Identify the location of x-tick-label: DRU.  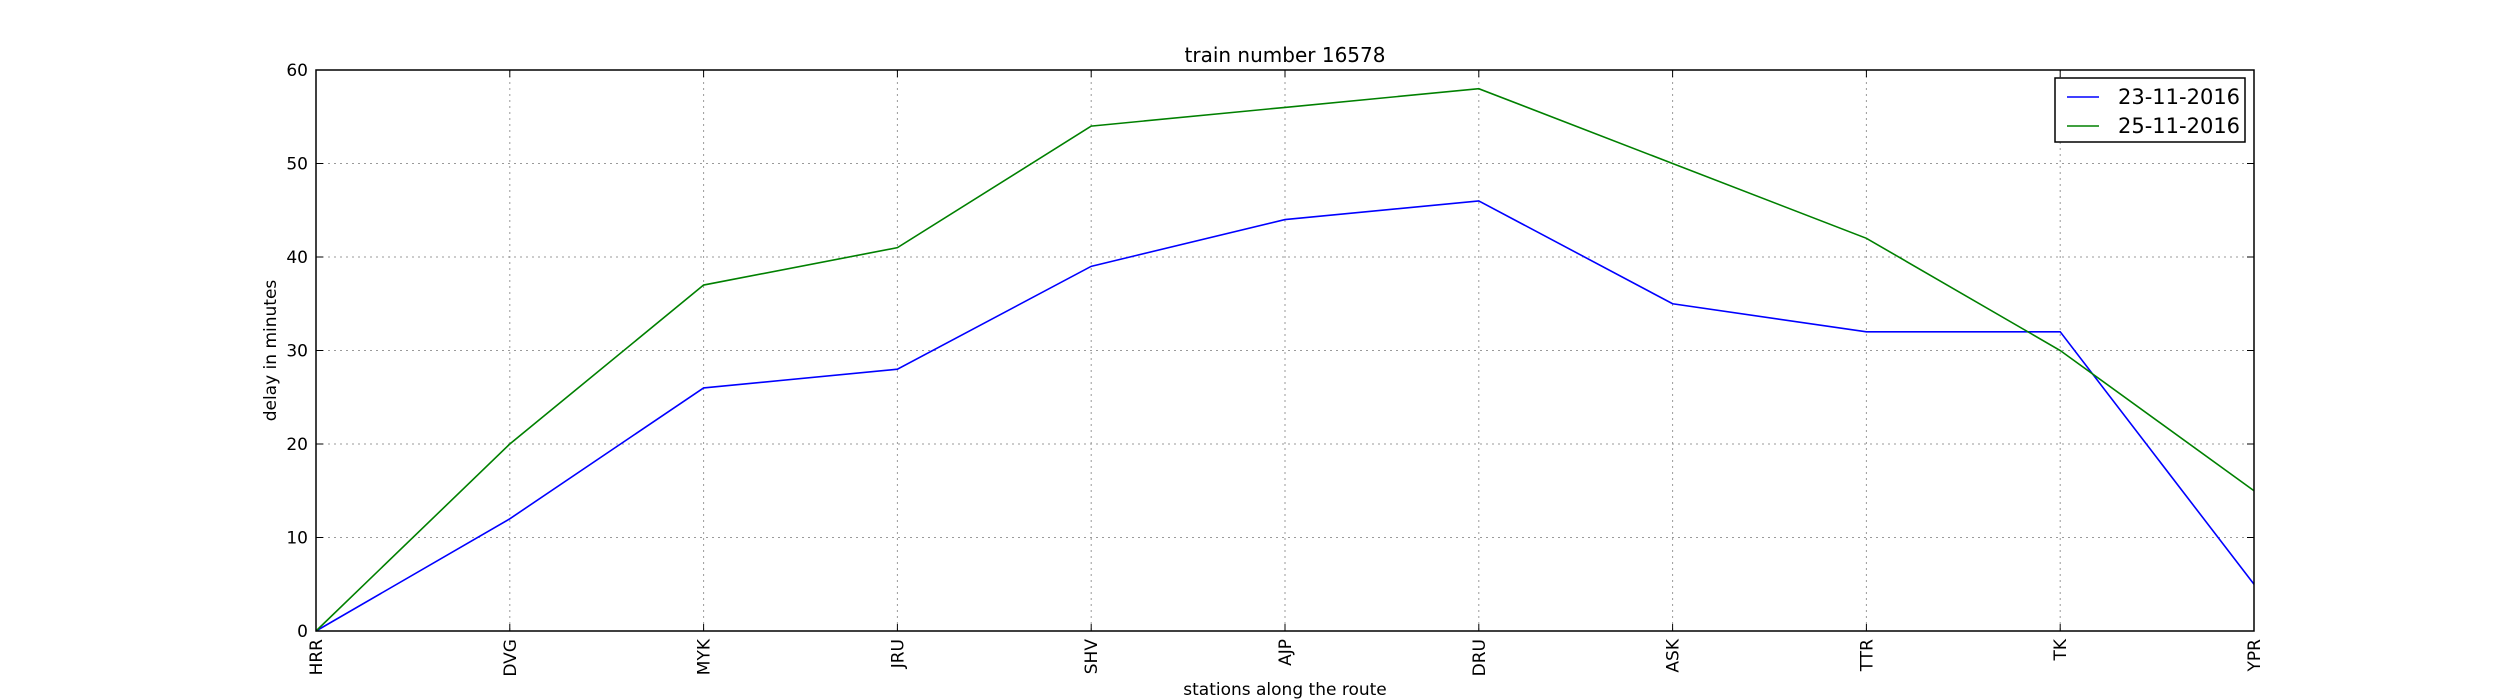
(1480, 657).